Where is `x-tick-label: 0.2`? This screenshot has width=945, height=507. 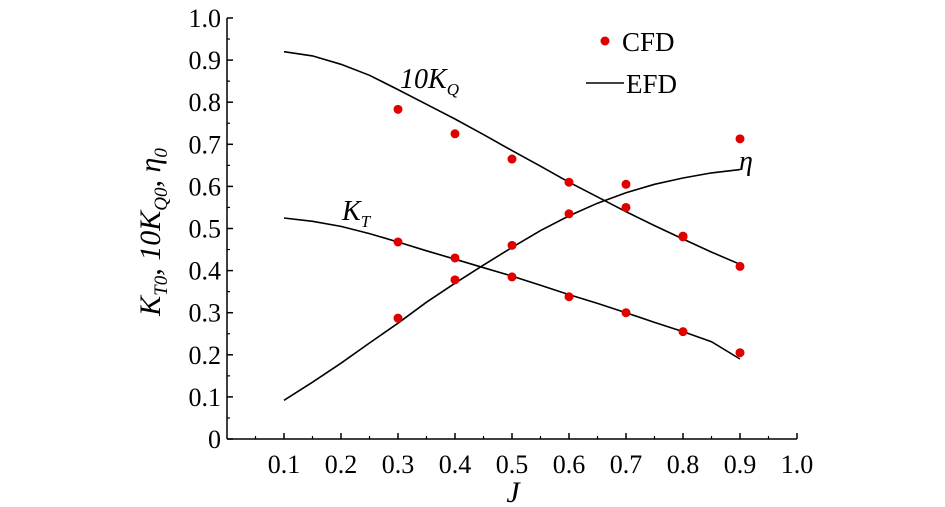 x-tick-label: 0.2 is located at coordinates (341, 464).